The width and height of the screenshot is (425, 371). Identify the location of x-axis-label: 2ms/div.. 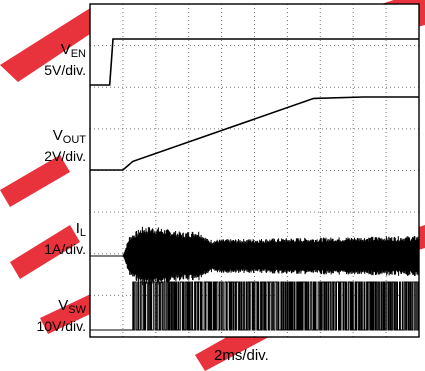
(241, 355).